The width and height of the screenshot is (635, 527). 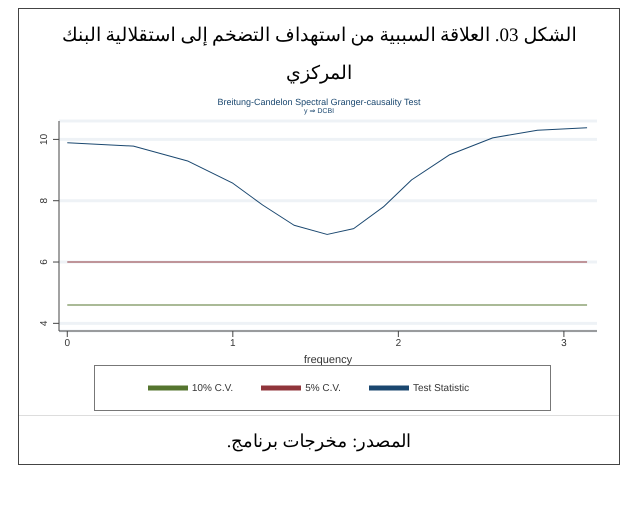 What do you see at coordinates (44, 261) in the screenshot?
I see `y-tick-label: 6` at bounding box center [44, 261].